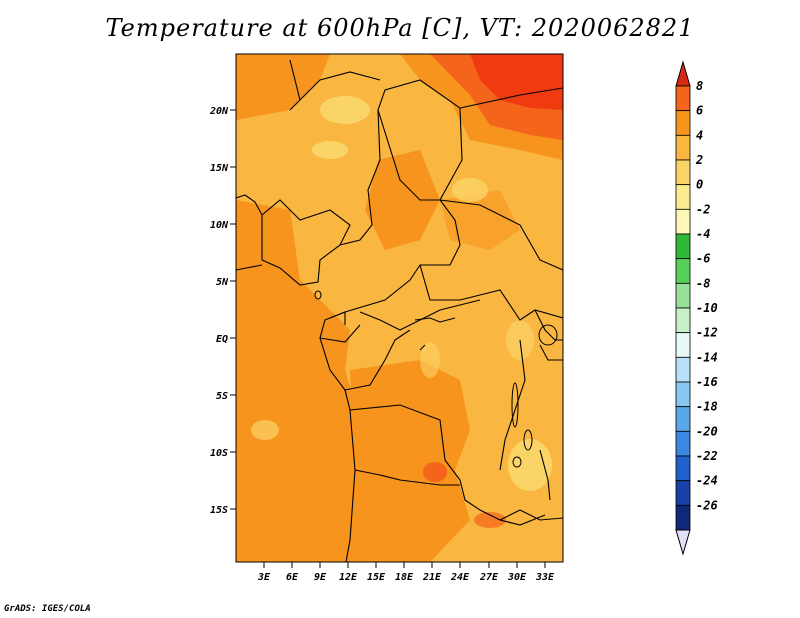 The image size is (800, 618). I want to click on lat-label: 5S, so click(222, 396).